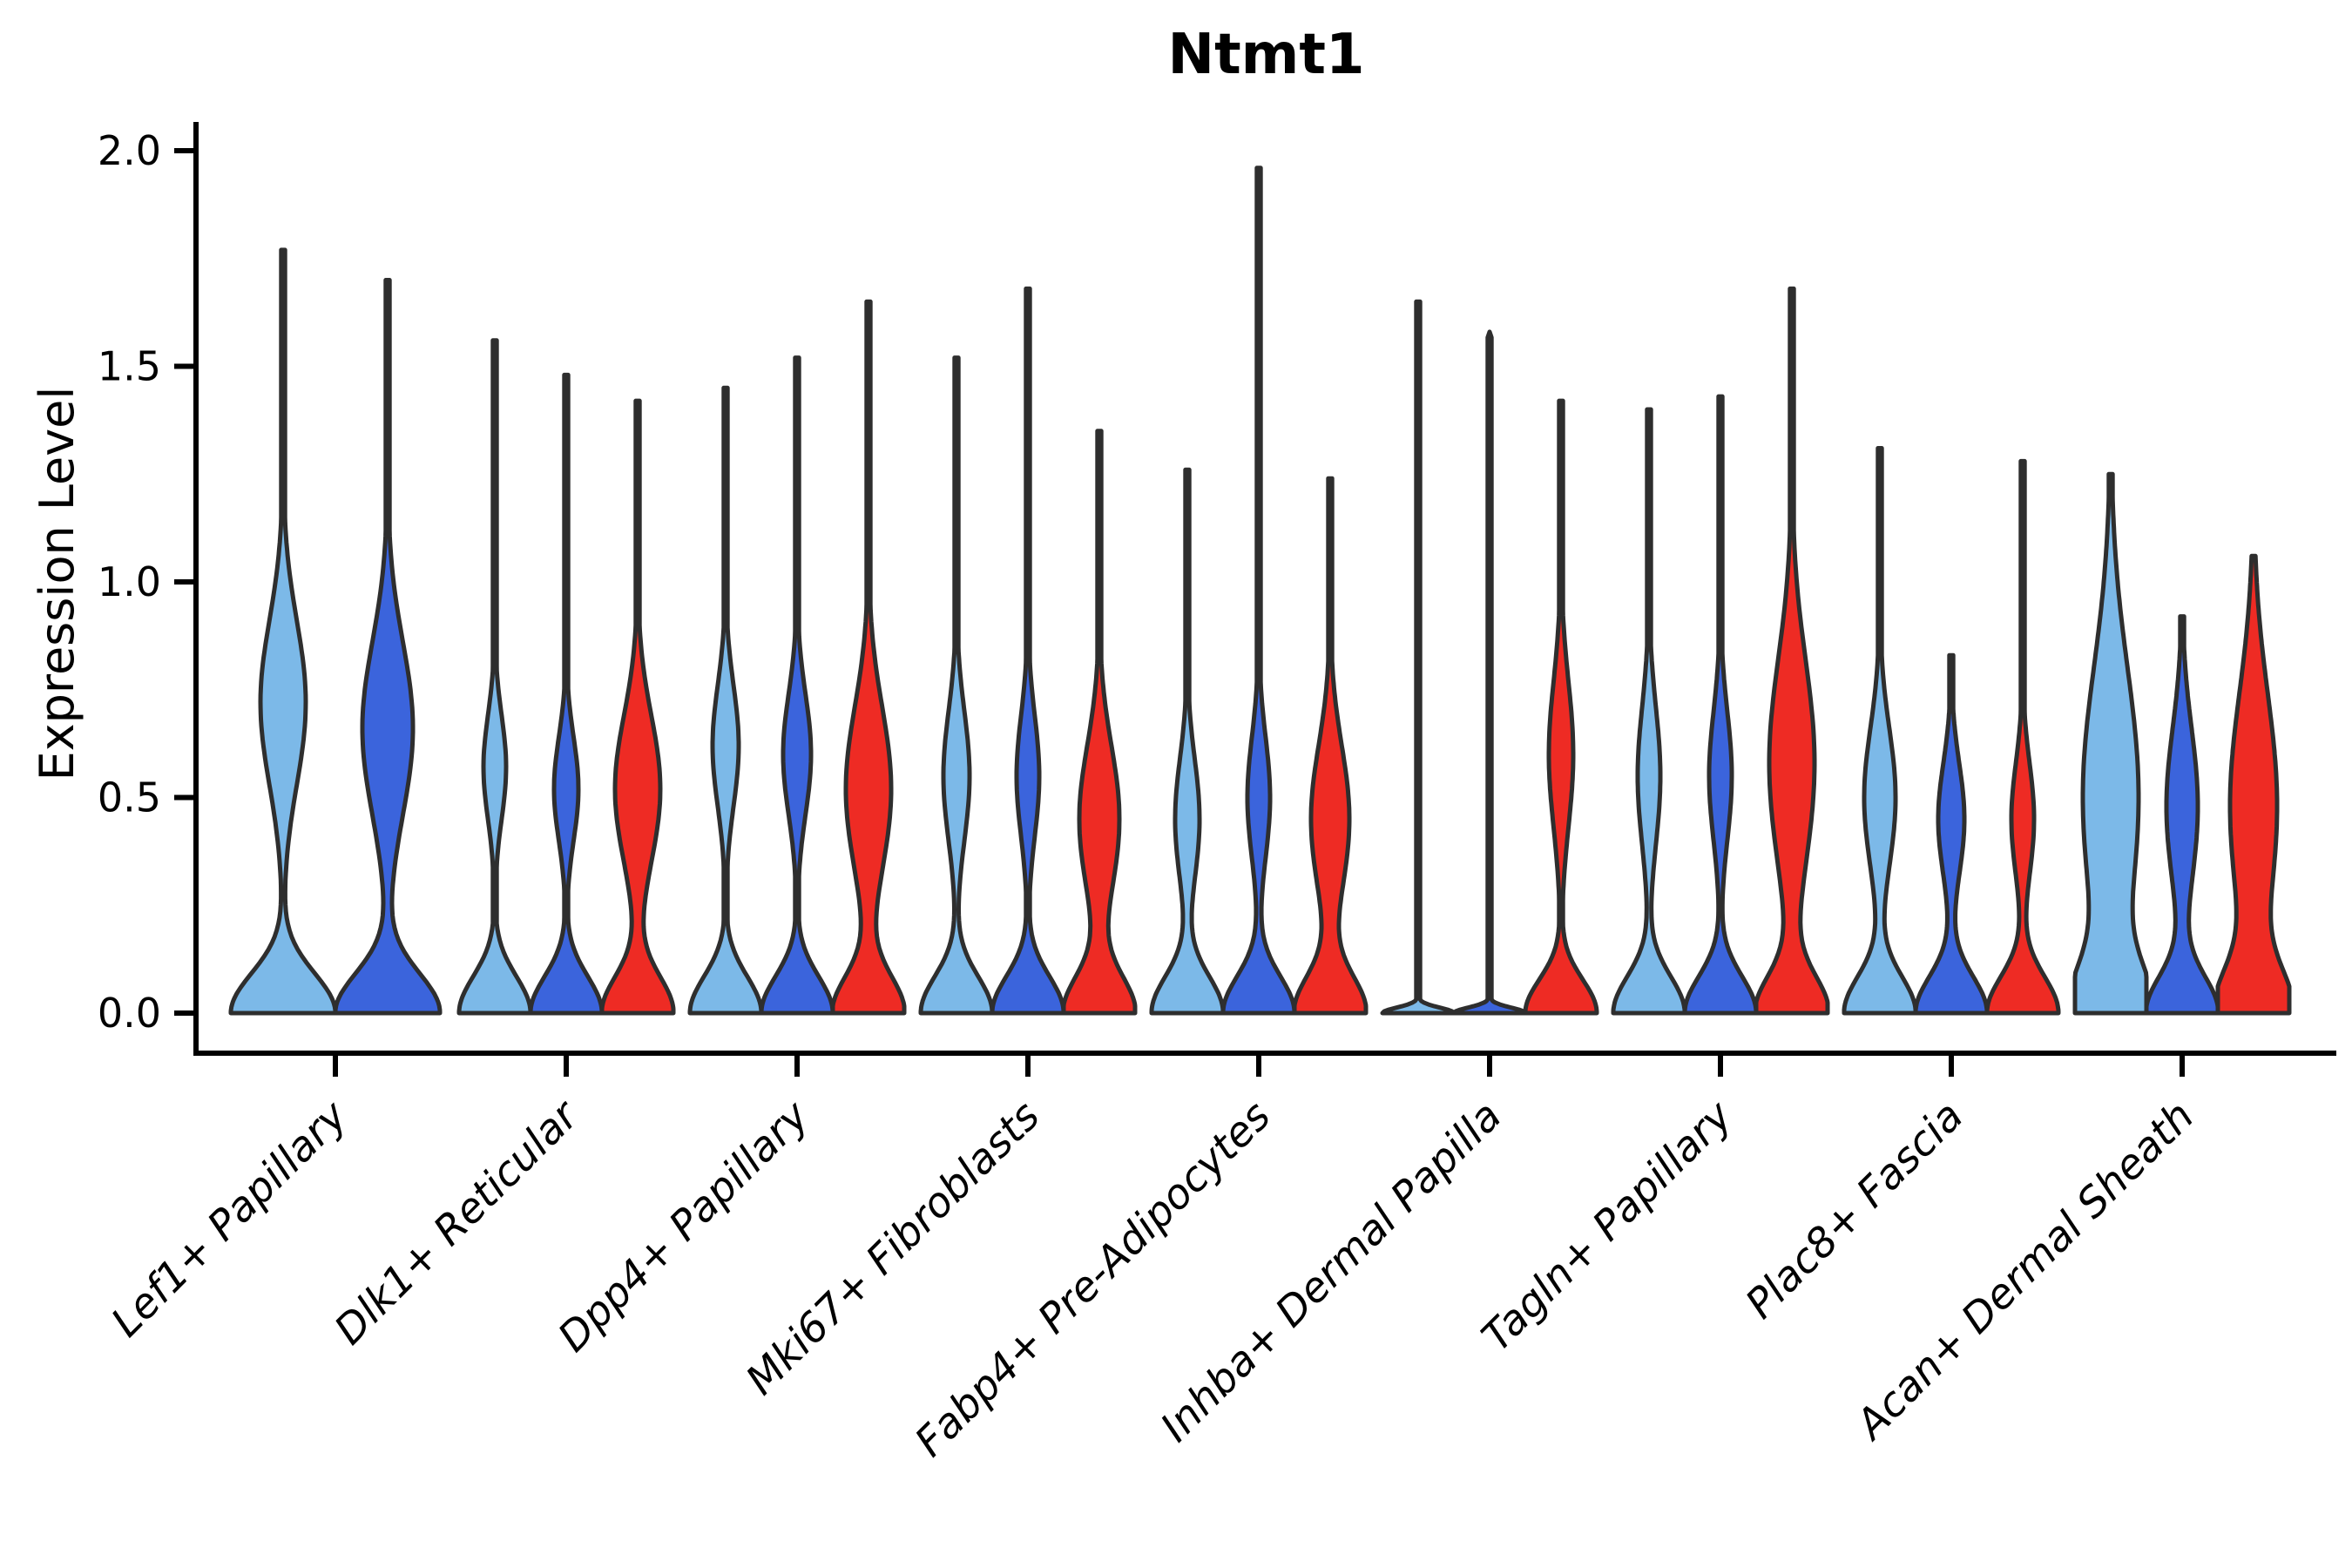  What do you see at coordinates (1608, 1227) in the screenshot?
I see `x-tick-label: Tagln+ Papillary` at bounding box center [1608, 1227].